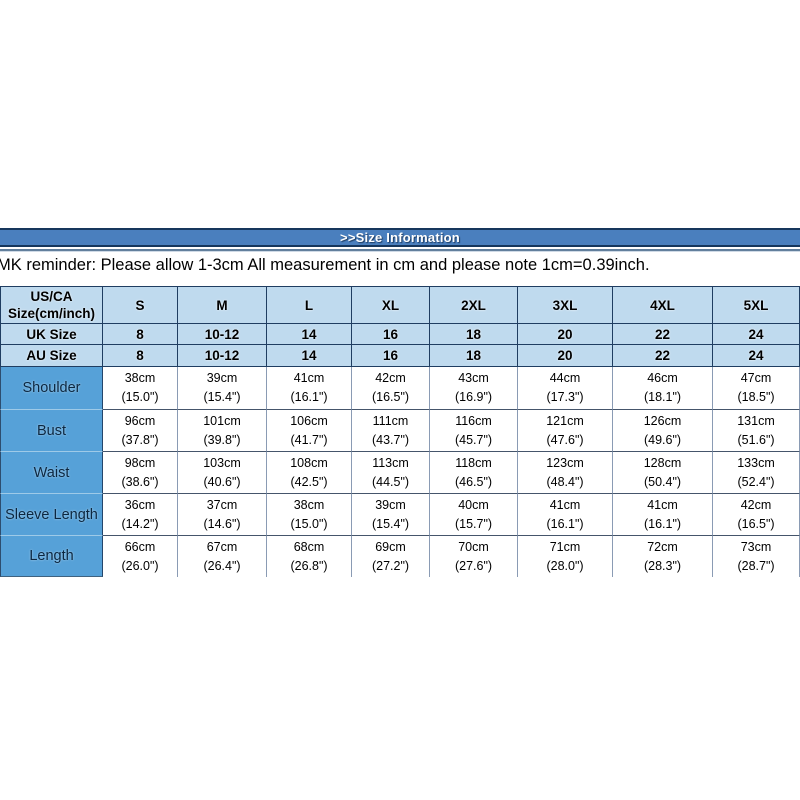  Describe the element at coordinates (662, 481) in the screenshot. I see `measurement-inch-value: (50.4")` at that location.